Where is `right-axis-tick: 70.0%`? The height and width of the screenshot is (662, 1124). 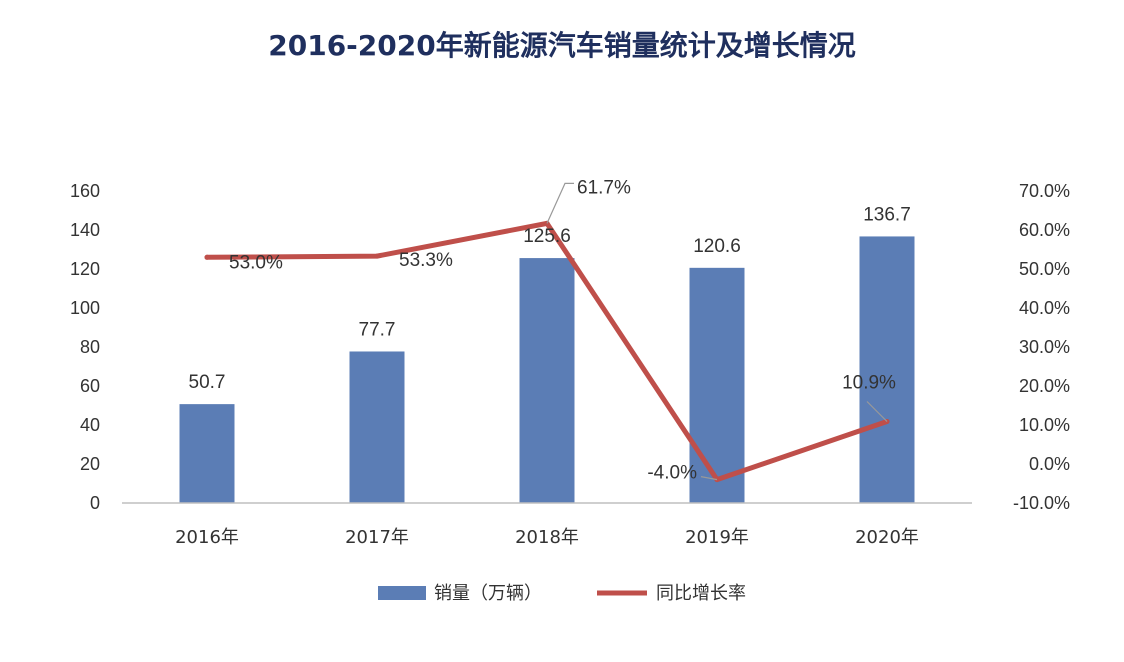
right-axis-tick: 70.0% is located at coordinates (1044, 191).